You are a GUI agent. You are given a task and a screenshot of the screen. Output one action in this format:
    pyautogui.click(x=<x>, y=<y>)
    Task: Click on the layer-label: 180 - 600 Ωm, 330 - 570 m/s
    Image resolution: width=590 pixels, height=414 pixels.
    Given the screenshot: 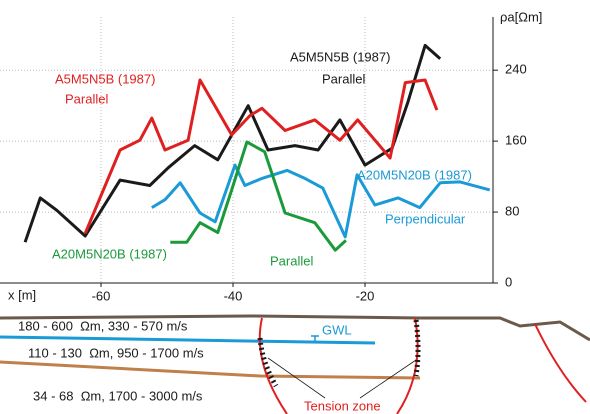 What is the action you would take?
    pyautogui.click(x=103, y=325)
    